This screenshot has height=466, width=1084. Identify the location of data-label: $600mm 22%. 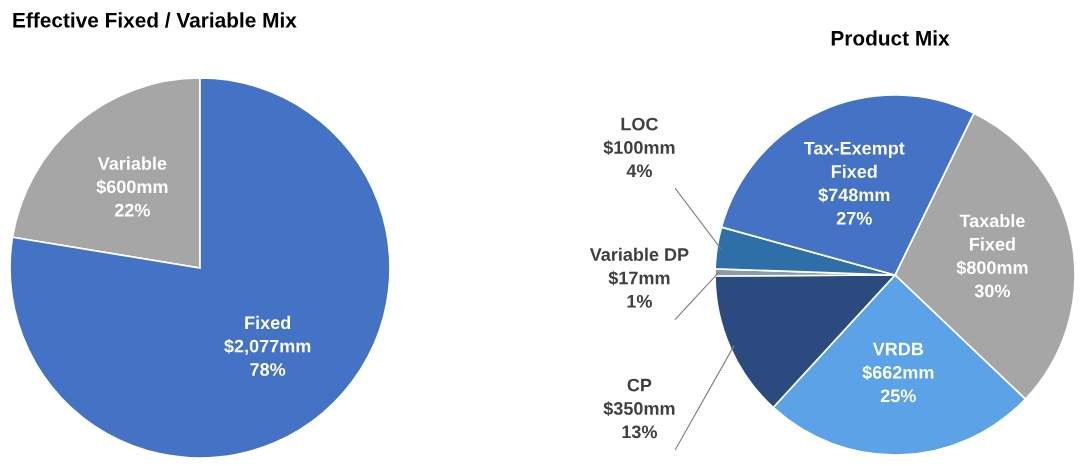
(132, 198).